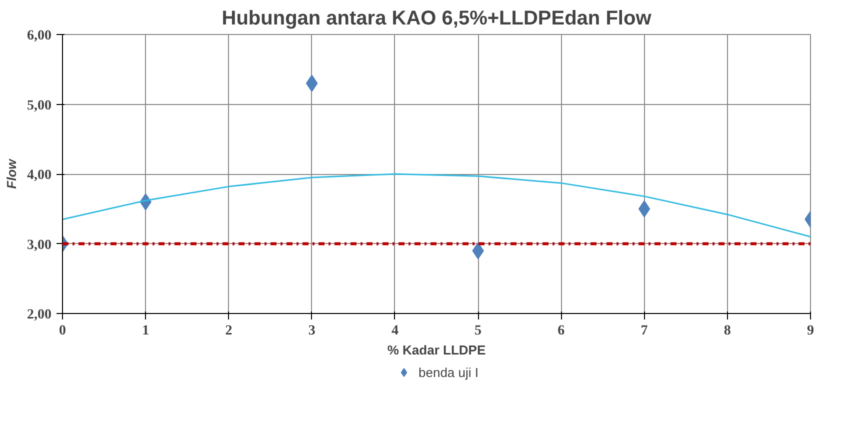  I want to click on x-tick-label: 4, so click(394, 331).